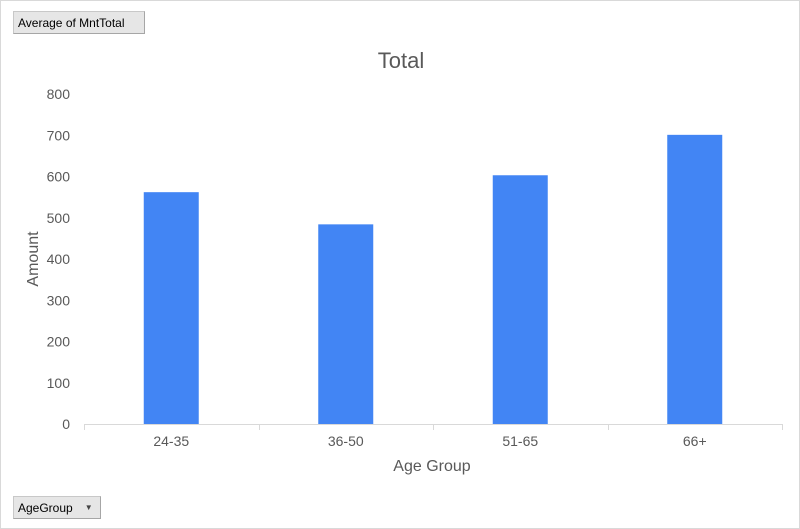 The width and height of the screenshot is (800, 529). I want to click on value-field-button: Average of MntTotal, so click(79, 22).